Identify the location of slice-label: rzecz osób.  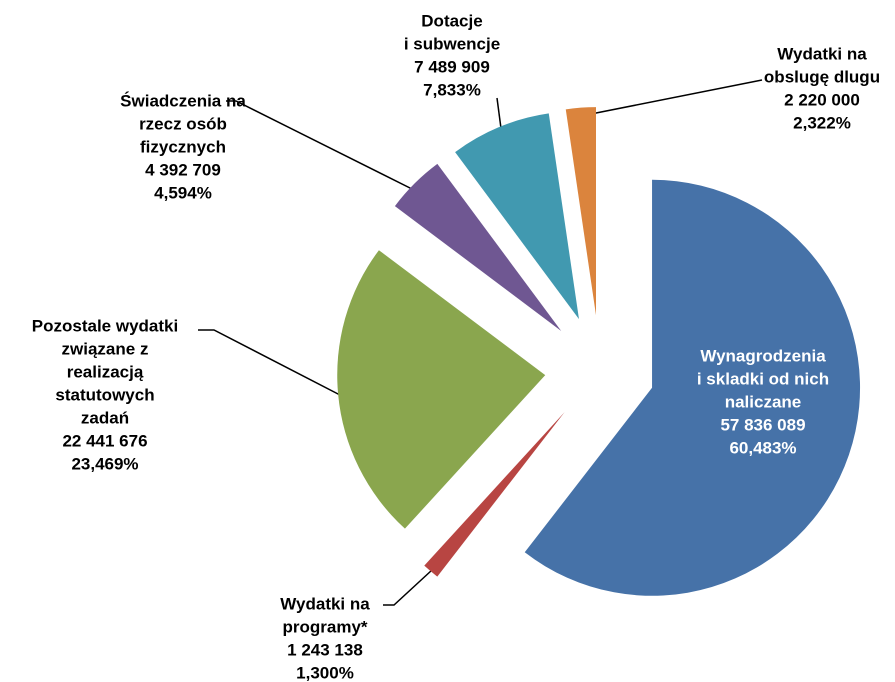
(183, 123).